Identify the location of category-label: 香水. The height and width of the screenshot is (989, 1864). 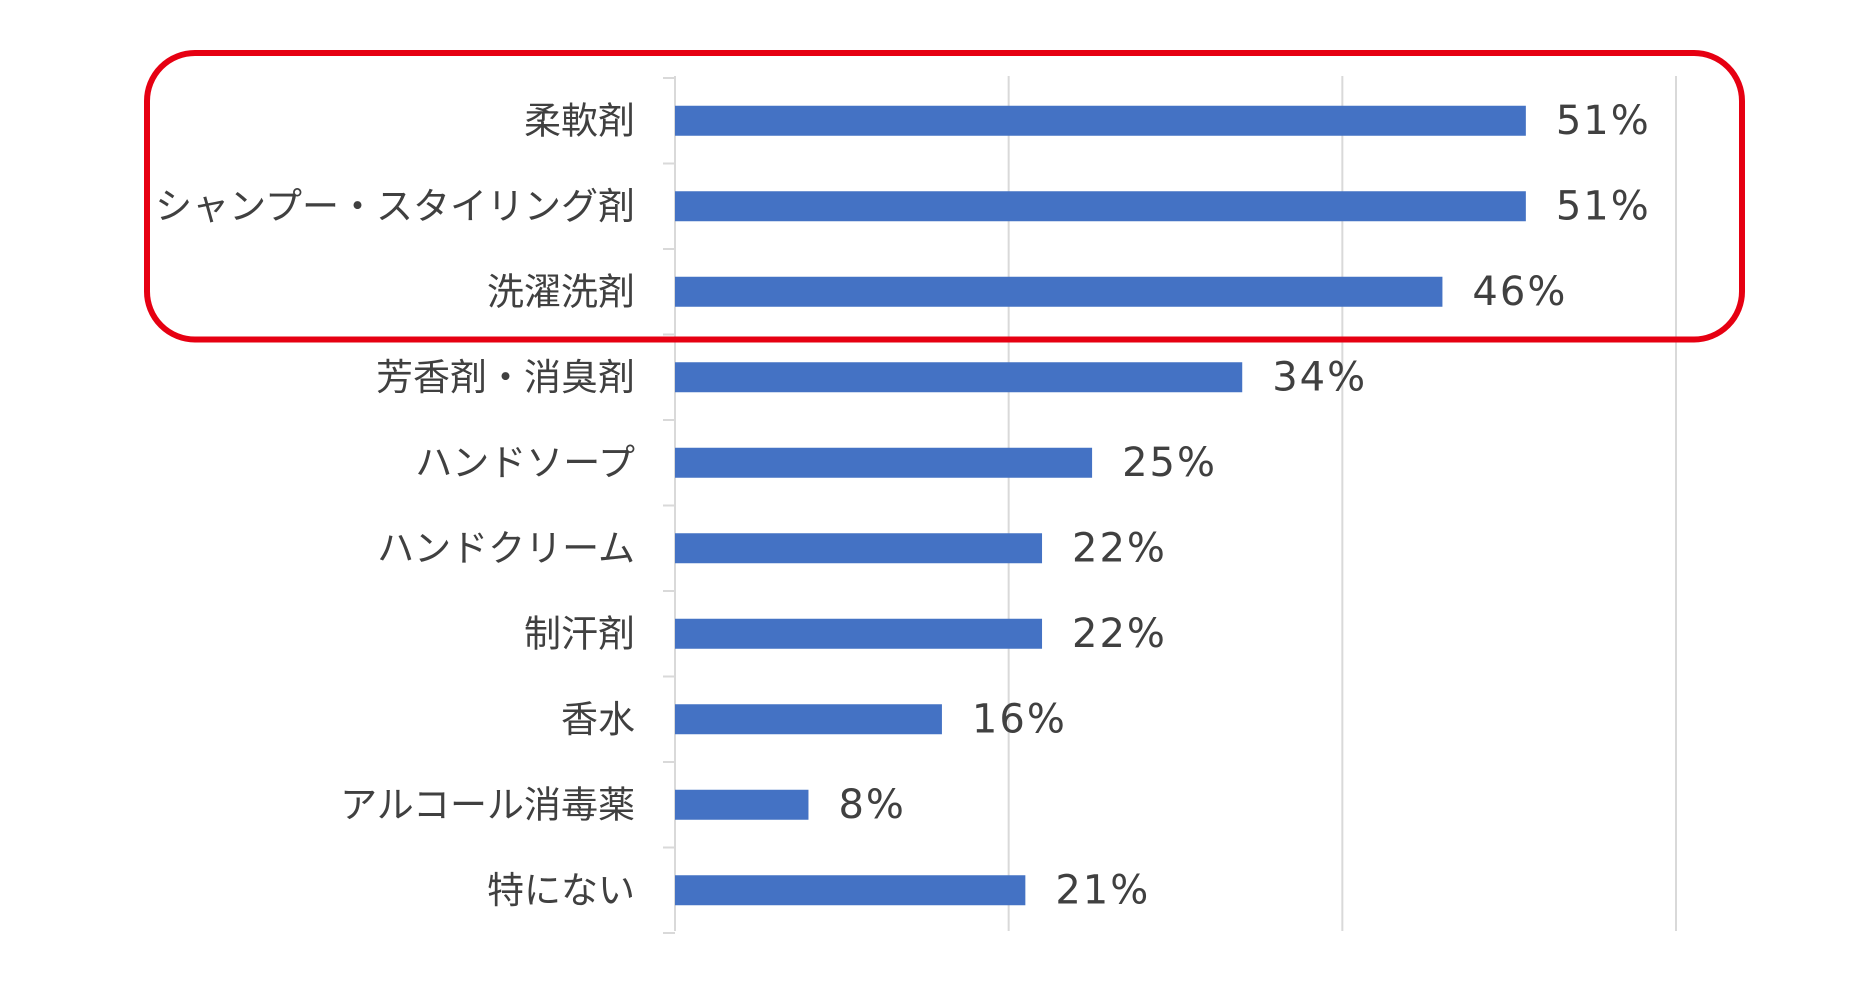
(598, 719).